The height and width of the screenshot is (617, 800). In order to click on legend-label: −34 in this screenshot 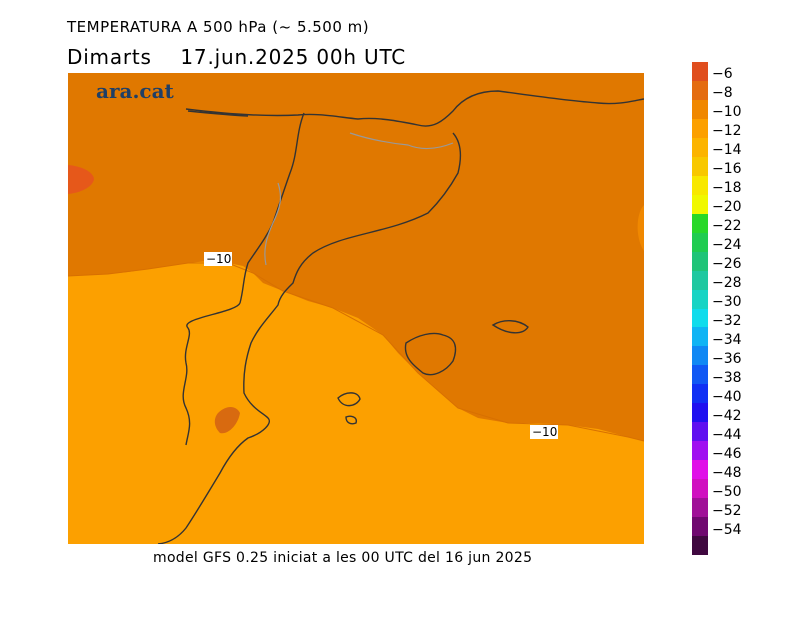, I will do `click(727, 340)`.